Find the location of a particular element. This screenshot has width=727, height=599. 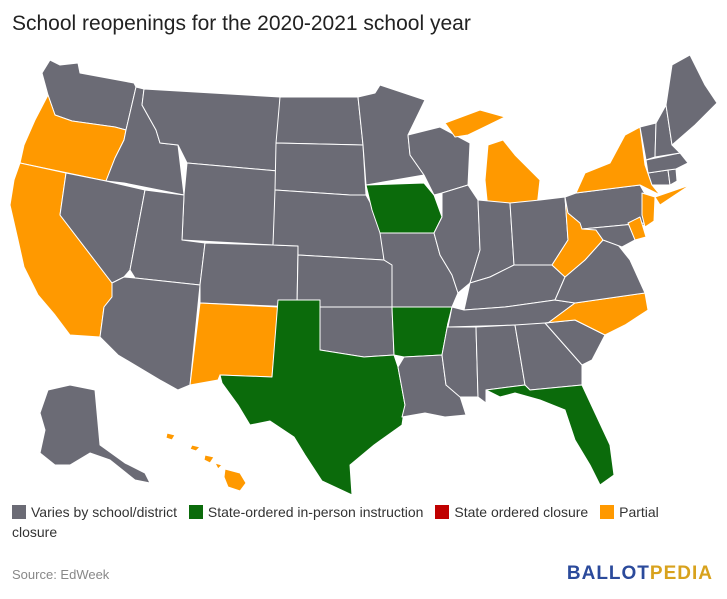

state-NJ is located at coordinates (648, 210).